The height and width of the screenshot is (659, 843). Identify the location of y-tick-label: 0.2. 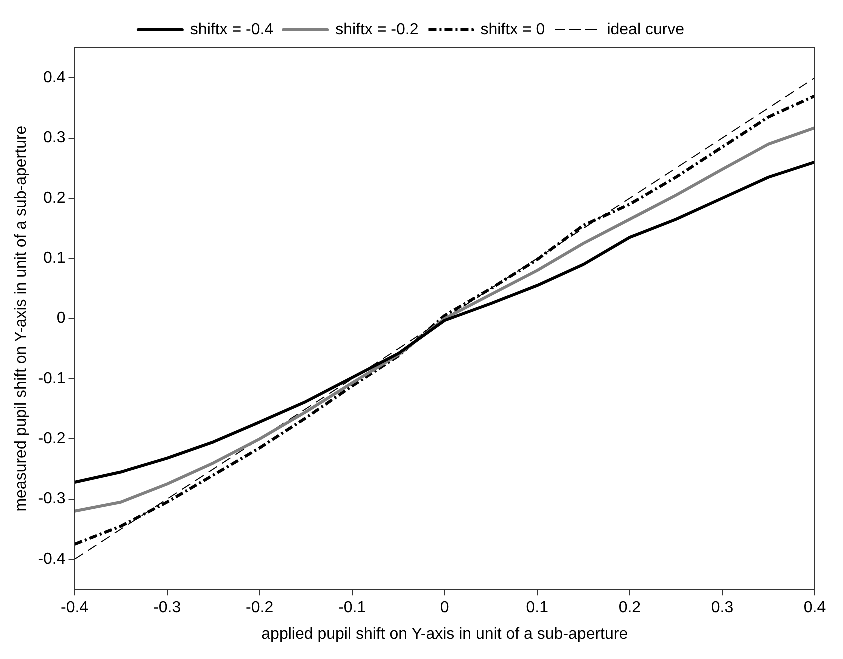
(55, 198).